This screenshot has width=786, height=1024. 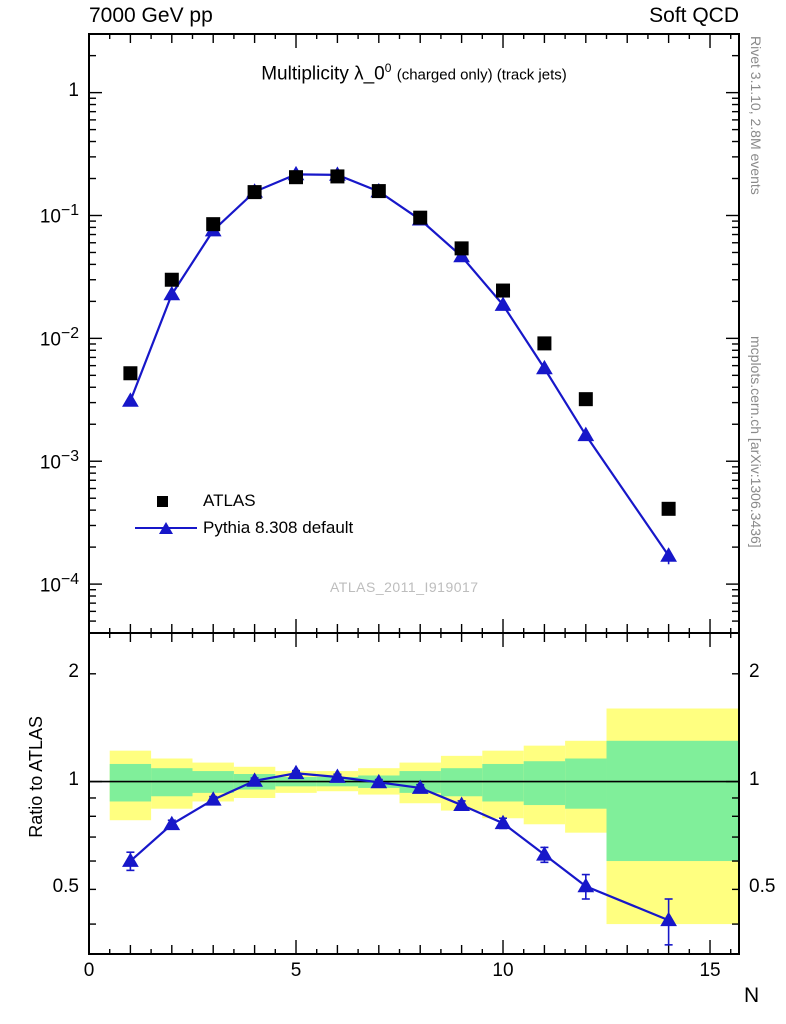 I want to click on main-y-tick-label: 1, so click(x=73, y=90).